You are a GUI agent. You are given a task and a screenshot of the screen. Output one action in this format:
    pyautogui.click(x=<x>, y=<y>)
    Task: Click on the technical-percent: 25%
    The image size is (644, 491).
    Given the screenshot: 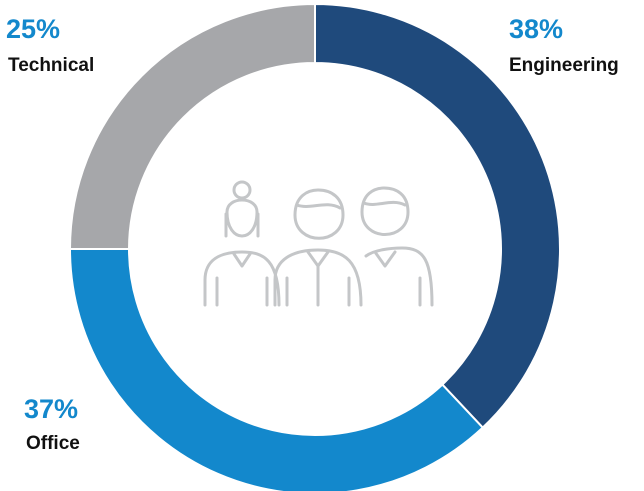 What is the action you would take?
    pyautogui.click(x=33, y=29)
    